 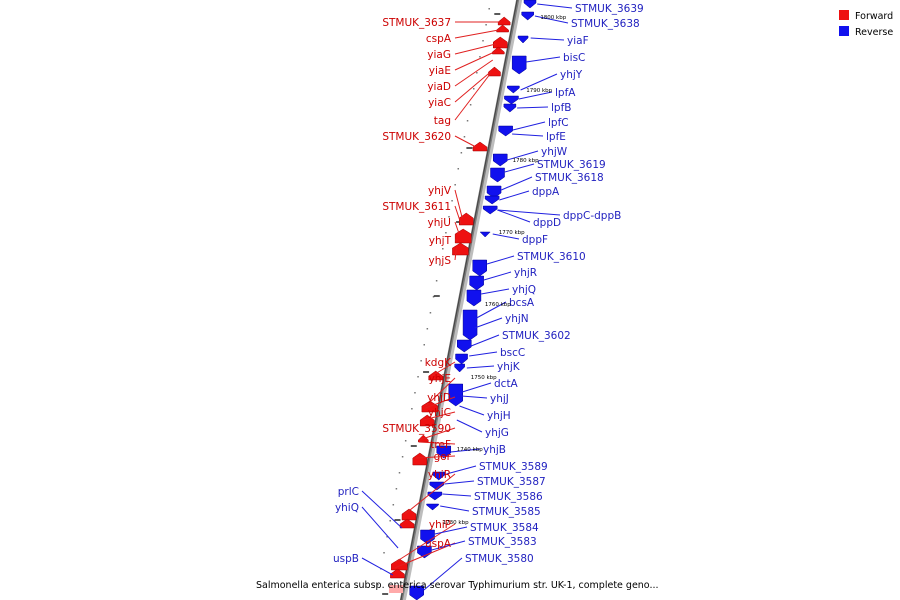 What do you see at coordinates (440, 241) in the screenshot?
I see `gene-label: yhjT` at bounding box center [440, 241].